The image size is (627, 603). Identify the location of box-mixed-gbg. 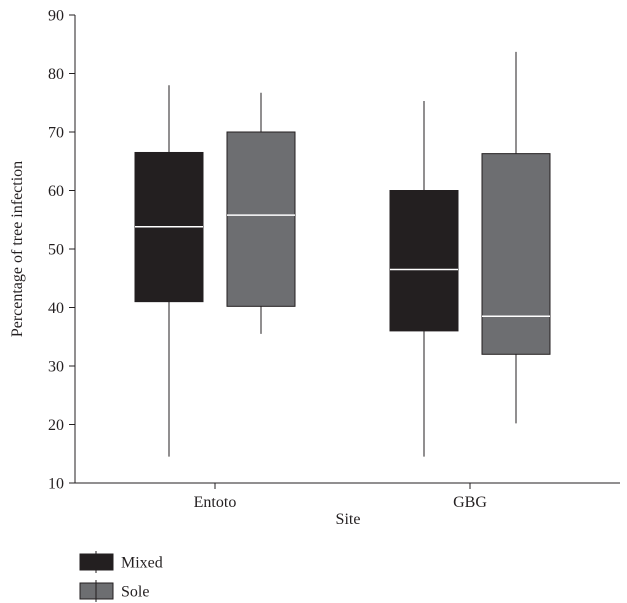
(424, 278).